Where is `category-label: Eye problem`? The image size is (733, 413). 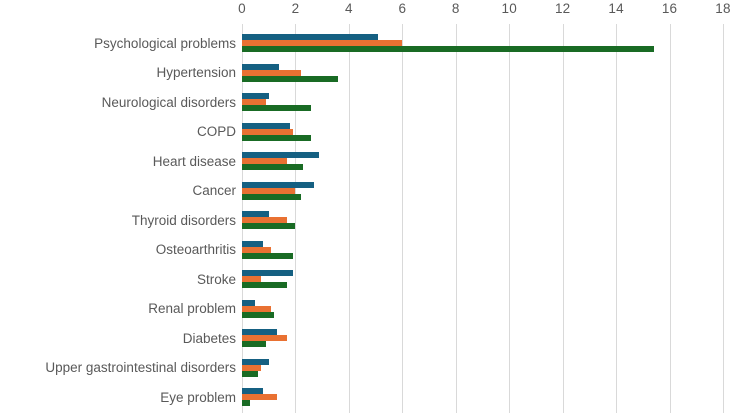 category-label: Eye problem is located at coordinates (198, 397).